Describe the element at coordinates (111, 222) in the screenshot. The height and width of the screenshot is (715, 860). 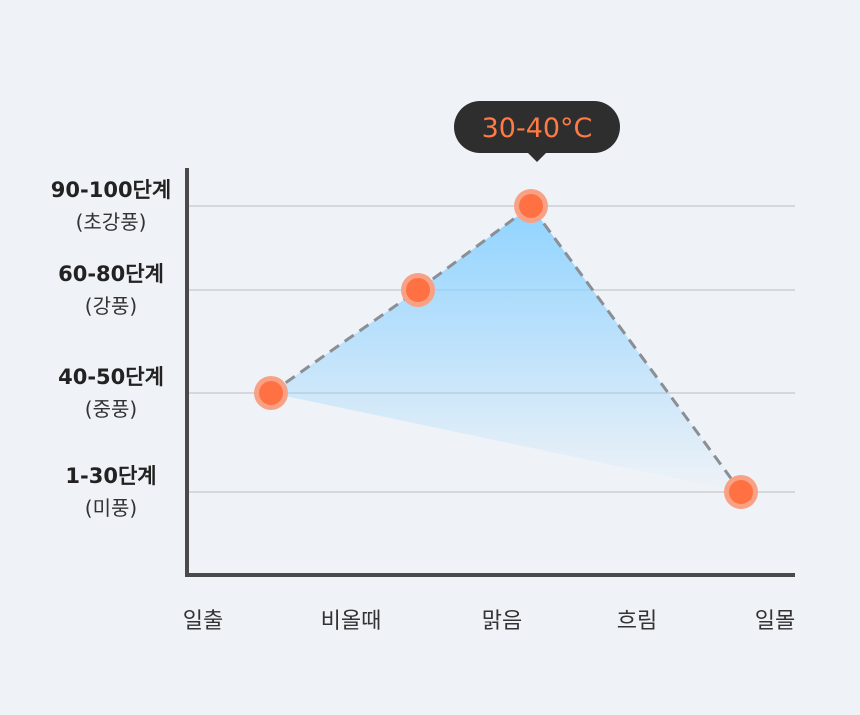
I see `y-tick-sublabel: (초강풍)` at that location.